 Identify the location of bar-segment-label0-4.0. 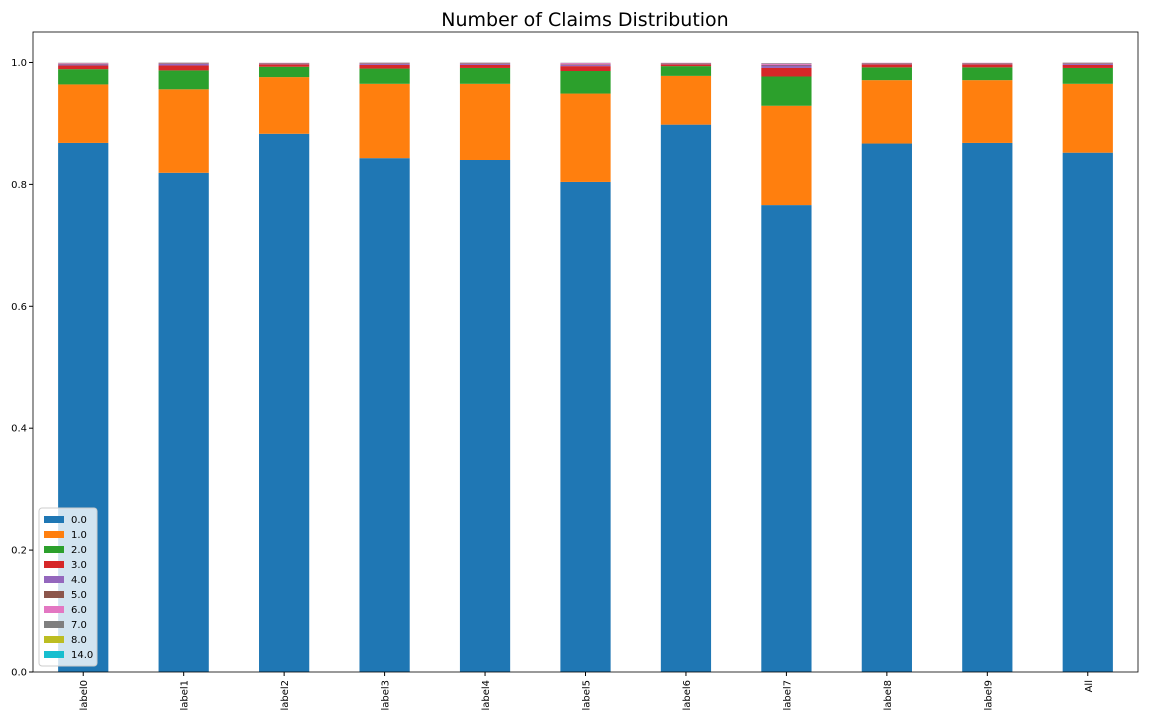
(83, 65).